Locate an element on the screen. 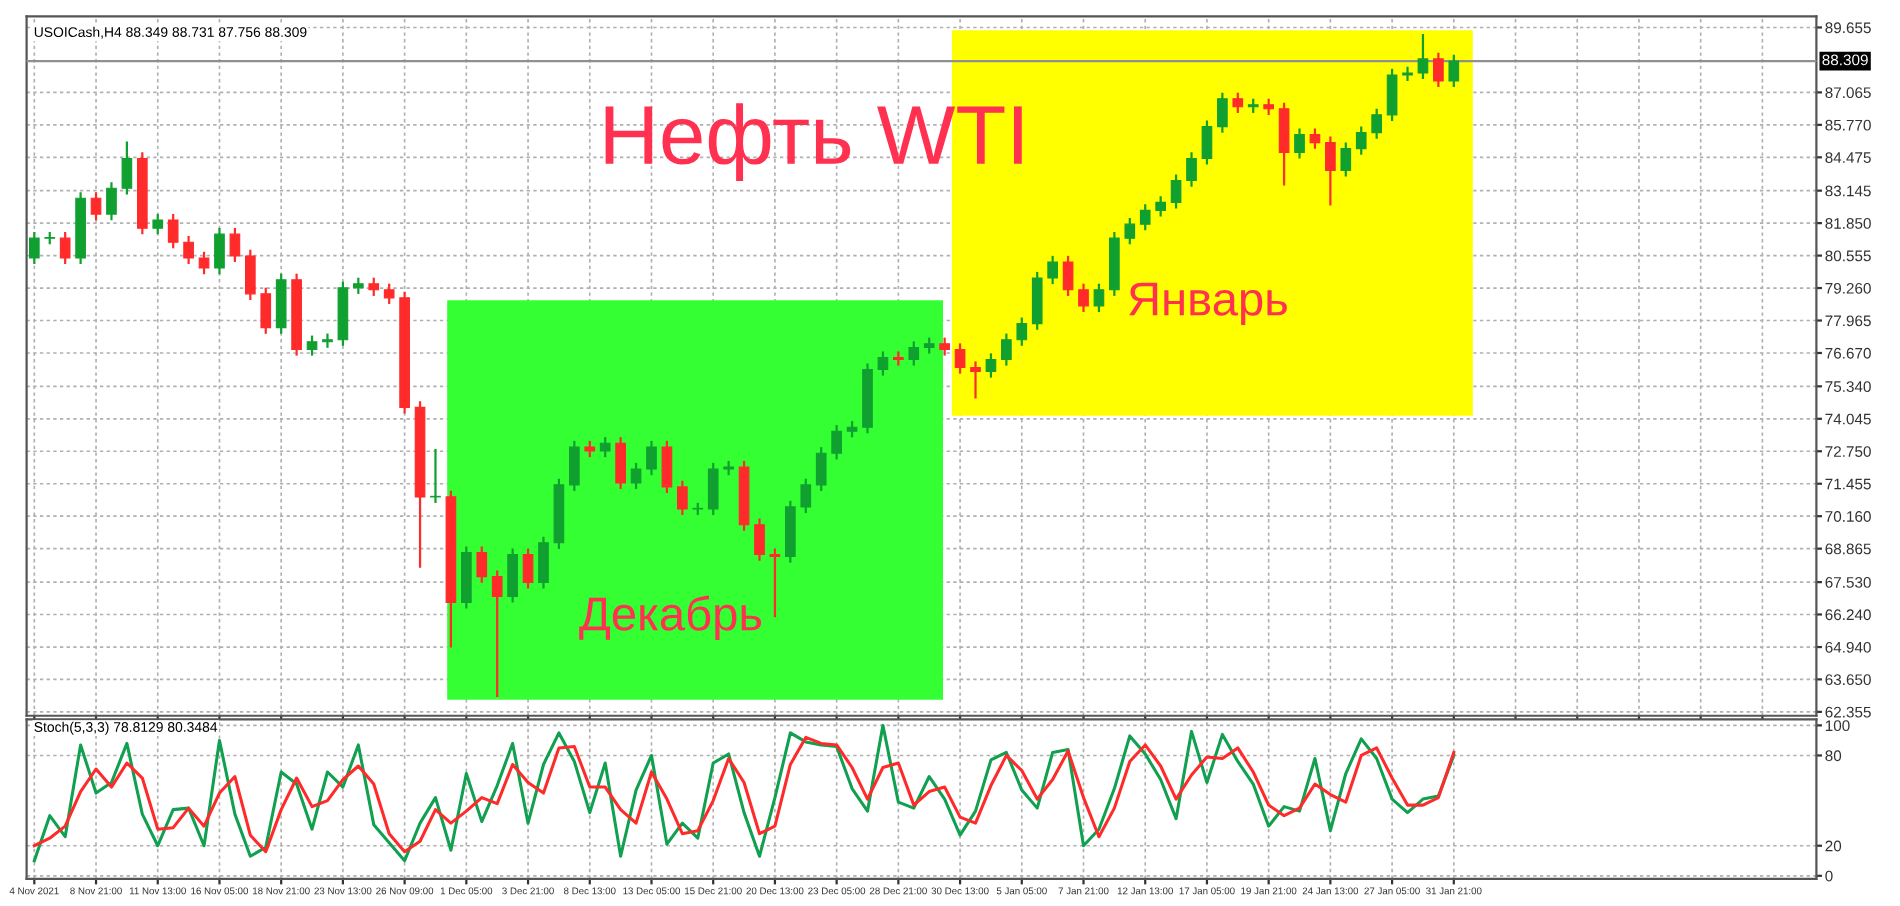 Image resolution: width=1900 pixels, height=906 pixels. annotation: Январь is located at coordinates (1208, 304).